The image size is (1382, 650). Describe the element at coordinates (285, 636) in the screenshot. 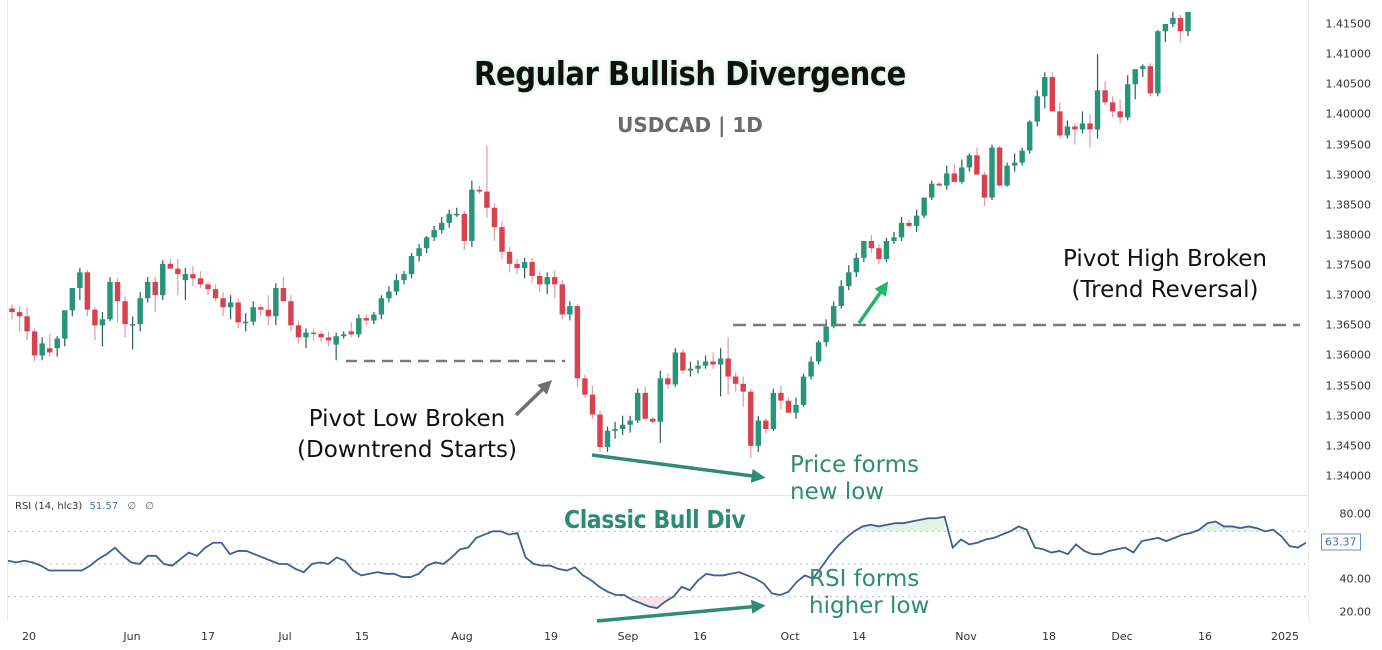

I see `time-axis-tick: Jul` at that location.